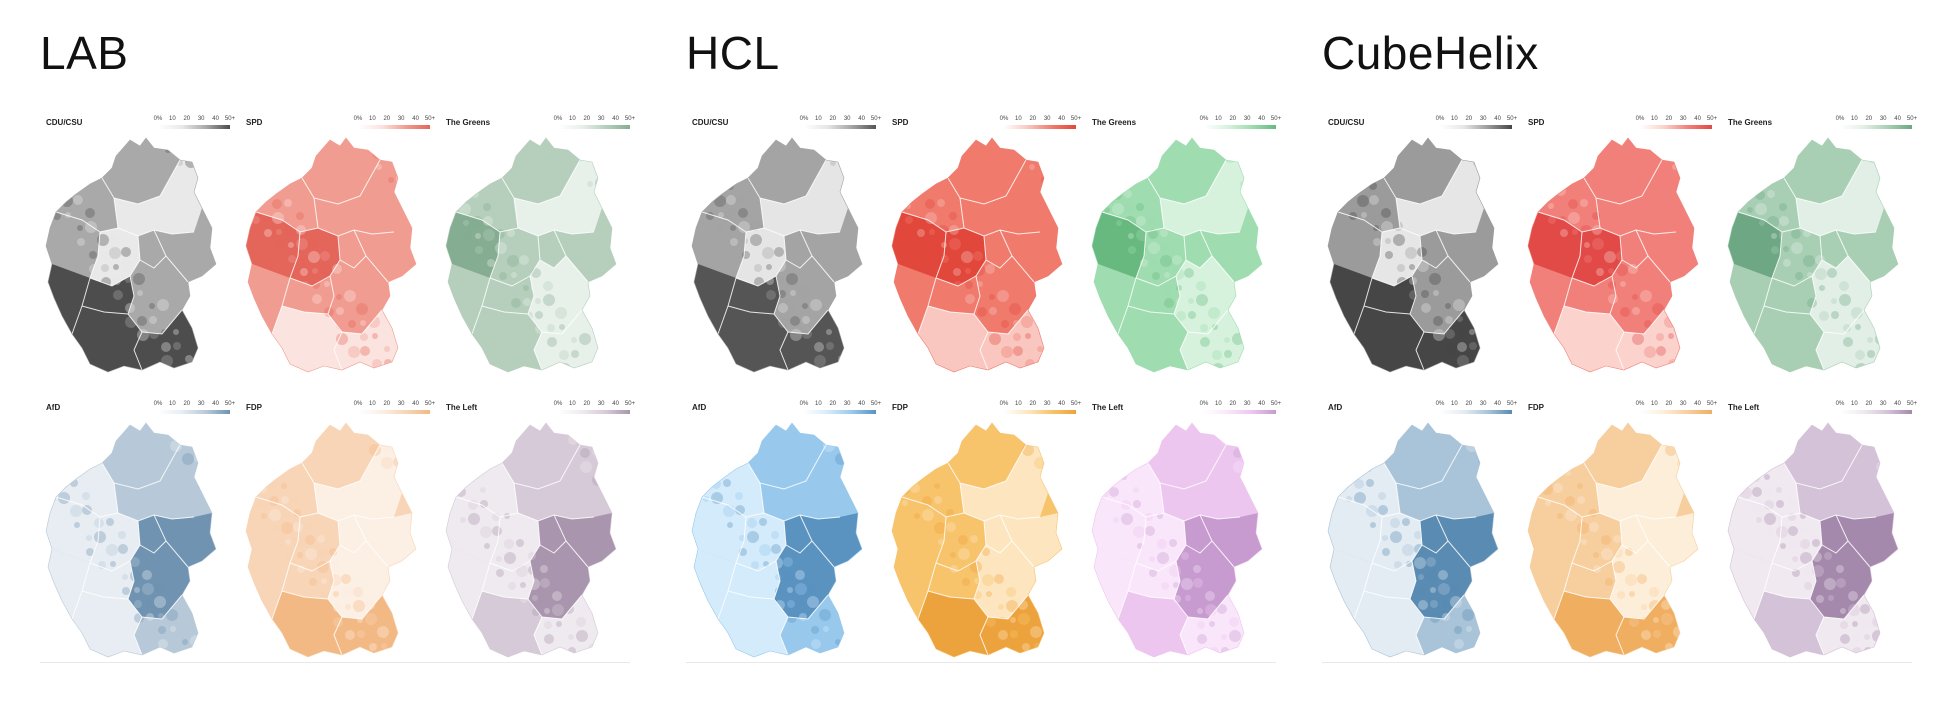  Describe the element at coordinates (415, 119) in the screenshot. I see `legend-tick: 40` at that location.